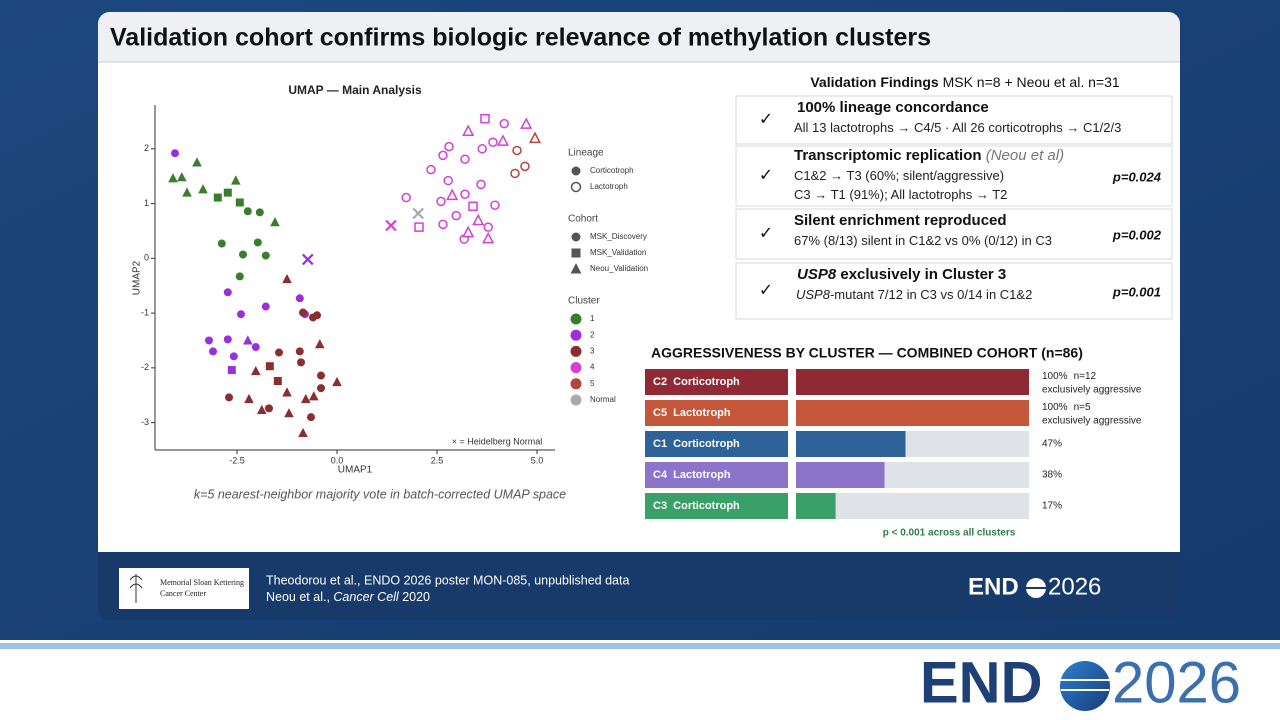  Describe the element at coordinates (418, 213) in the screenshot. I see `heidelberg-marker` at that location.